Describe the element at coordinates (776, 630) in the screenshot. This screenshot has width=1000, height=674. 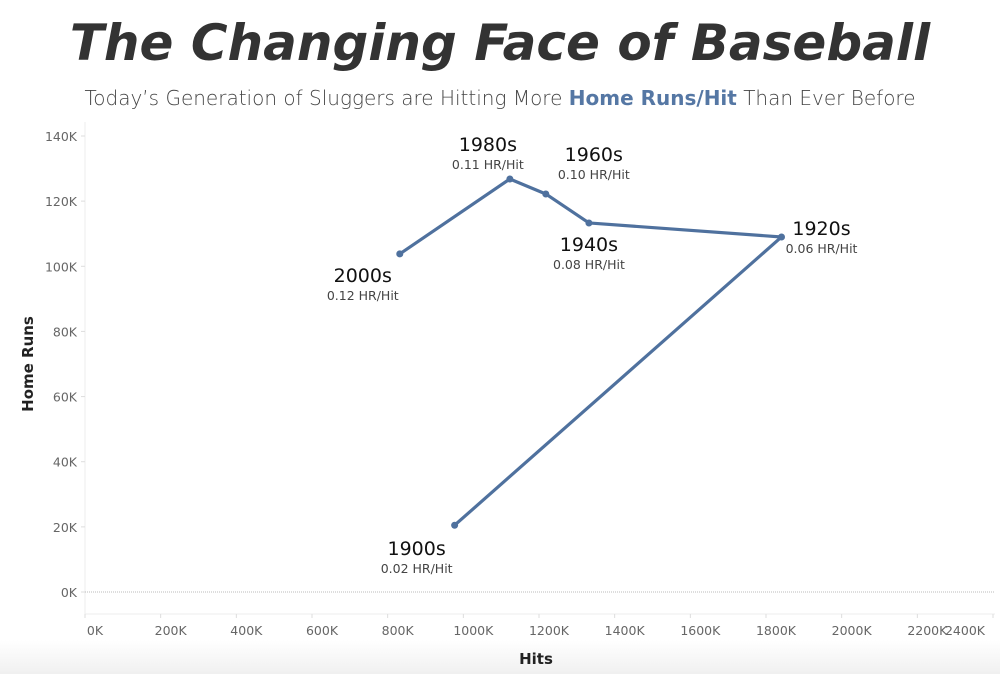
I see `x-tick-label: 1800K` at that location.